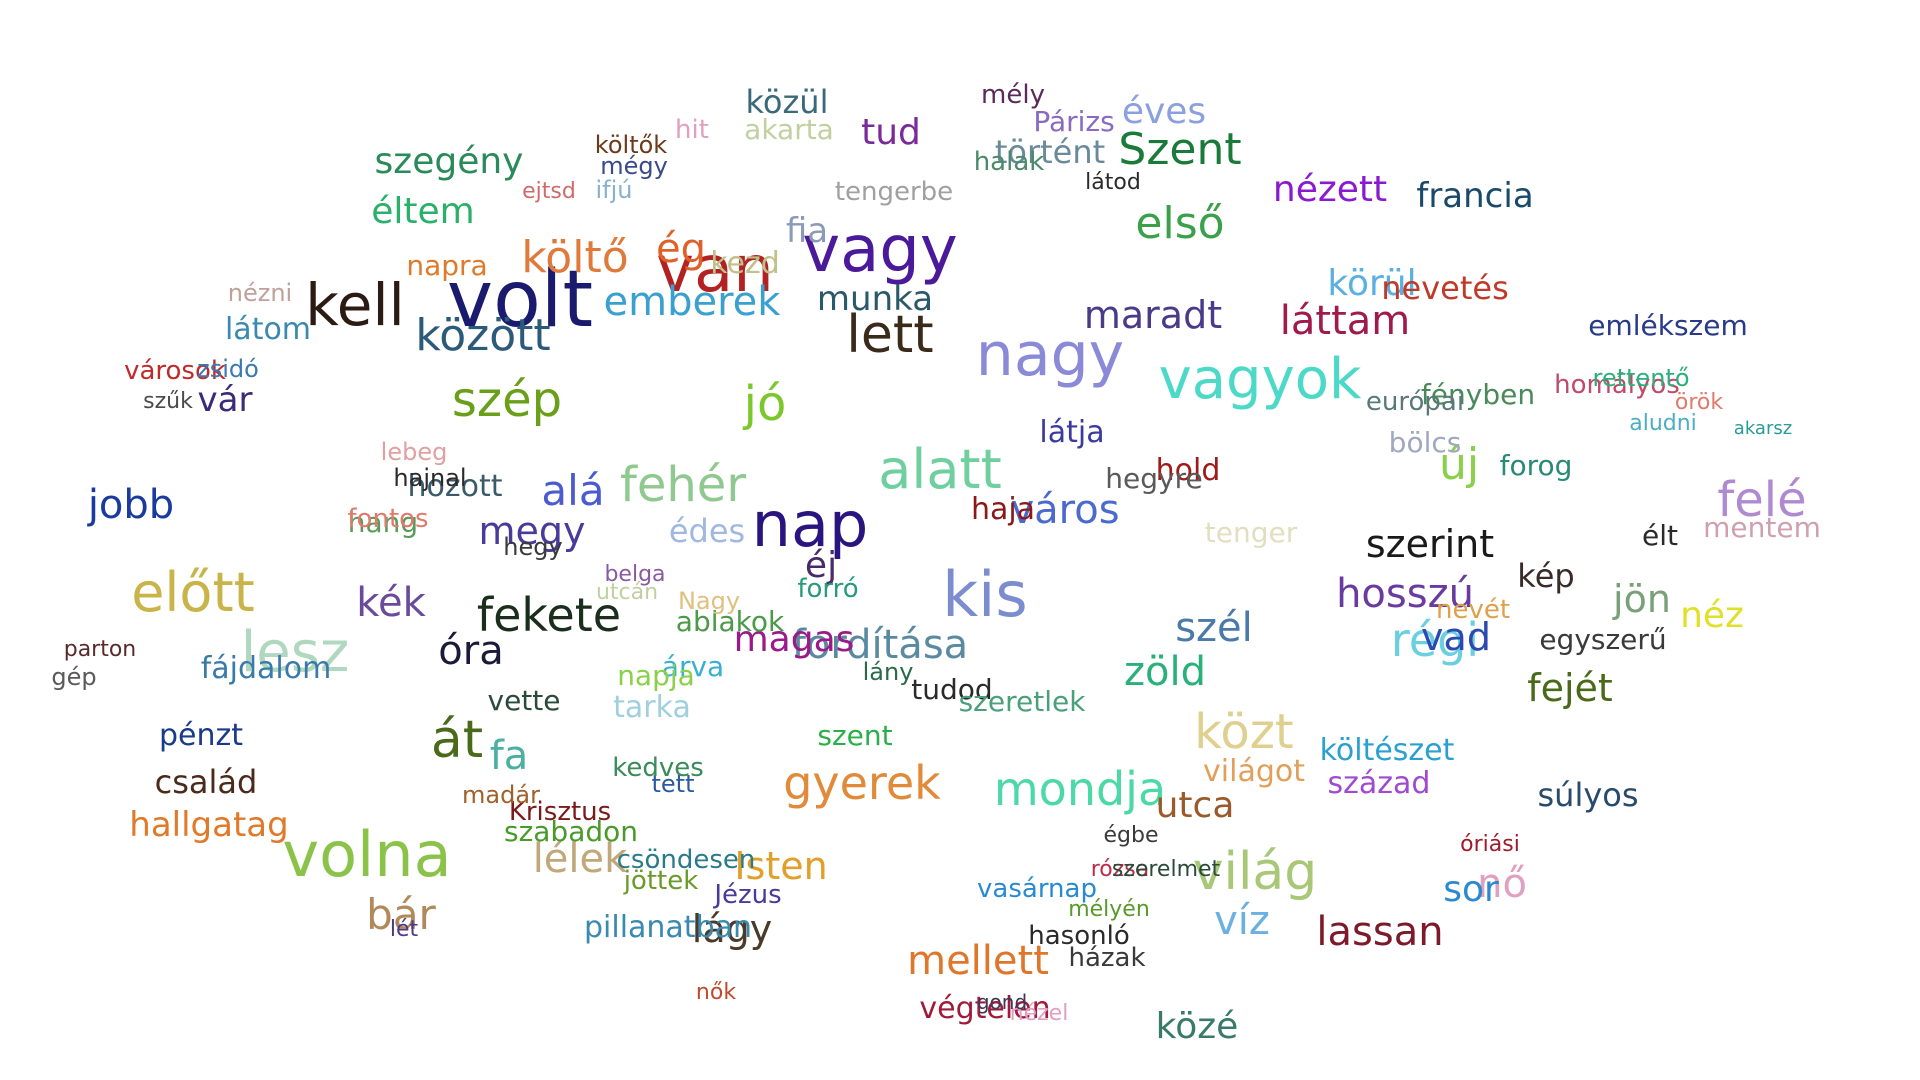  What do you see at coordinates (656, 675) in the screenshot?
I see `word-cloud-word: napja` at bounding box center [656, 675].